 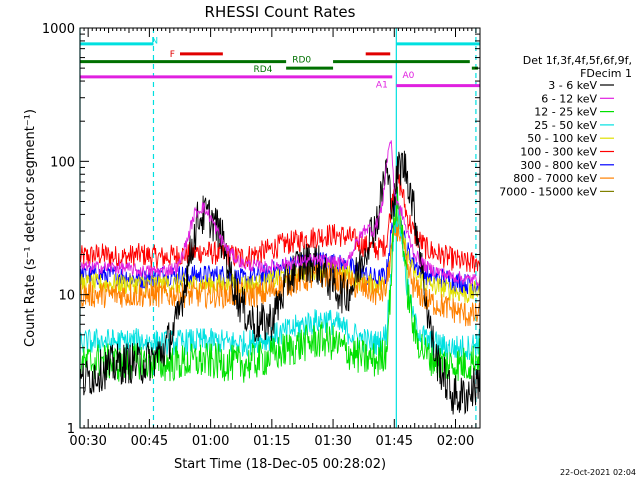 I want to click on legend-entry-label: 25 - 50 keV, so click(x=565, y=125).